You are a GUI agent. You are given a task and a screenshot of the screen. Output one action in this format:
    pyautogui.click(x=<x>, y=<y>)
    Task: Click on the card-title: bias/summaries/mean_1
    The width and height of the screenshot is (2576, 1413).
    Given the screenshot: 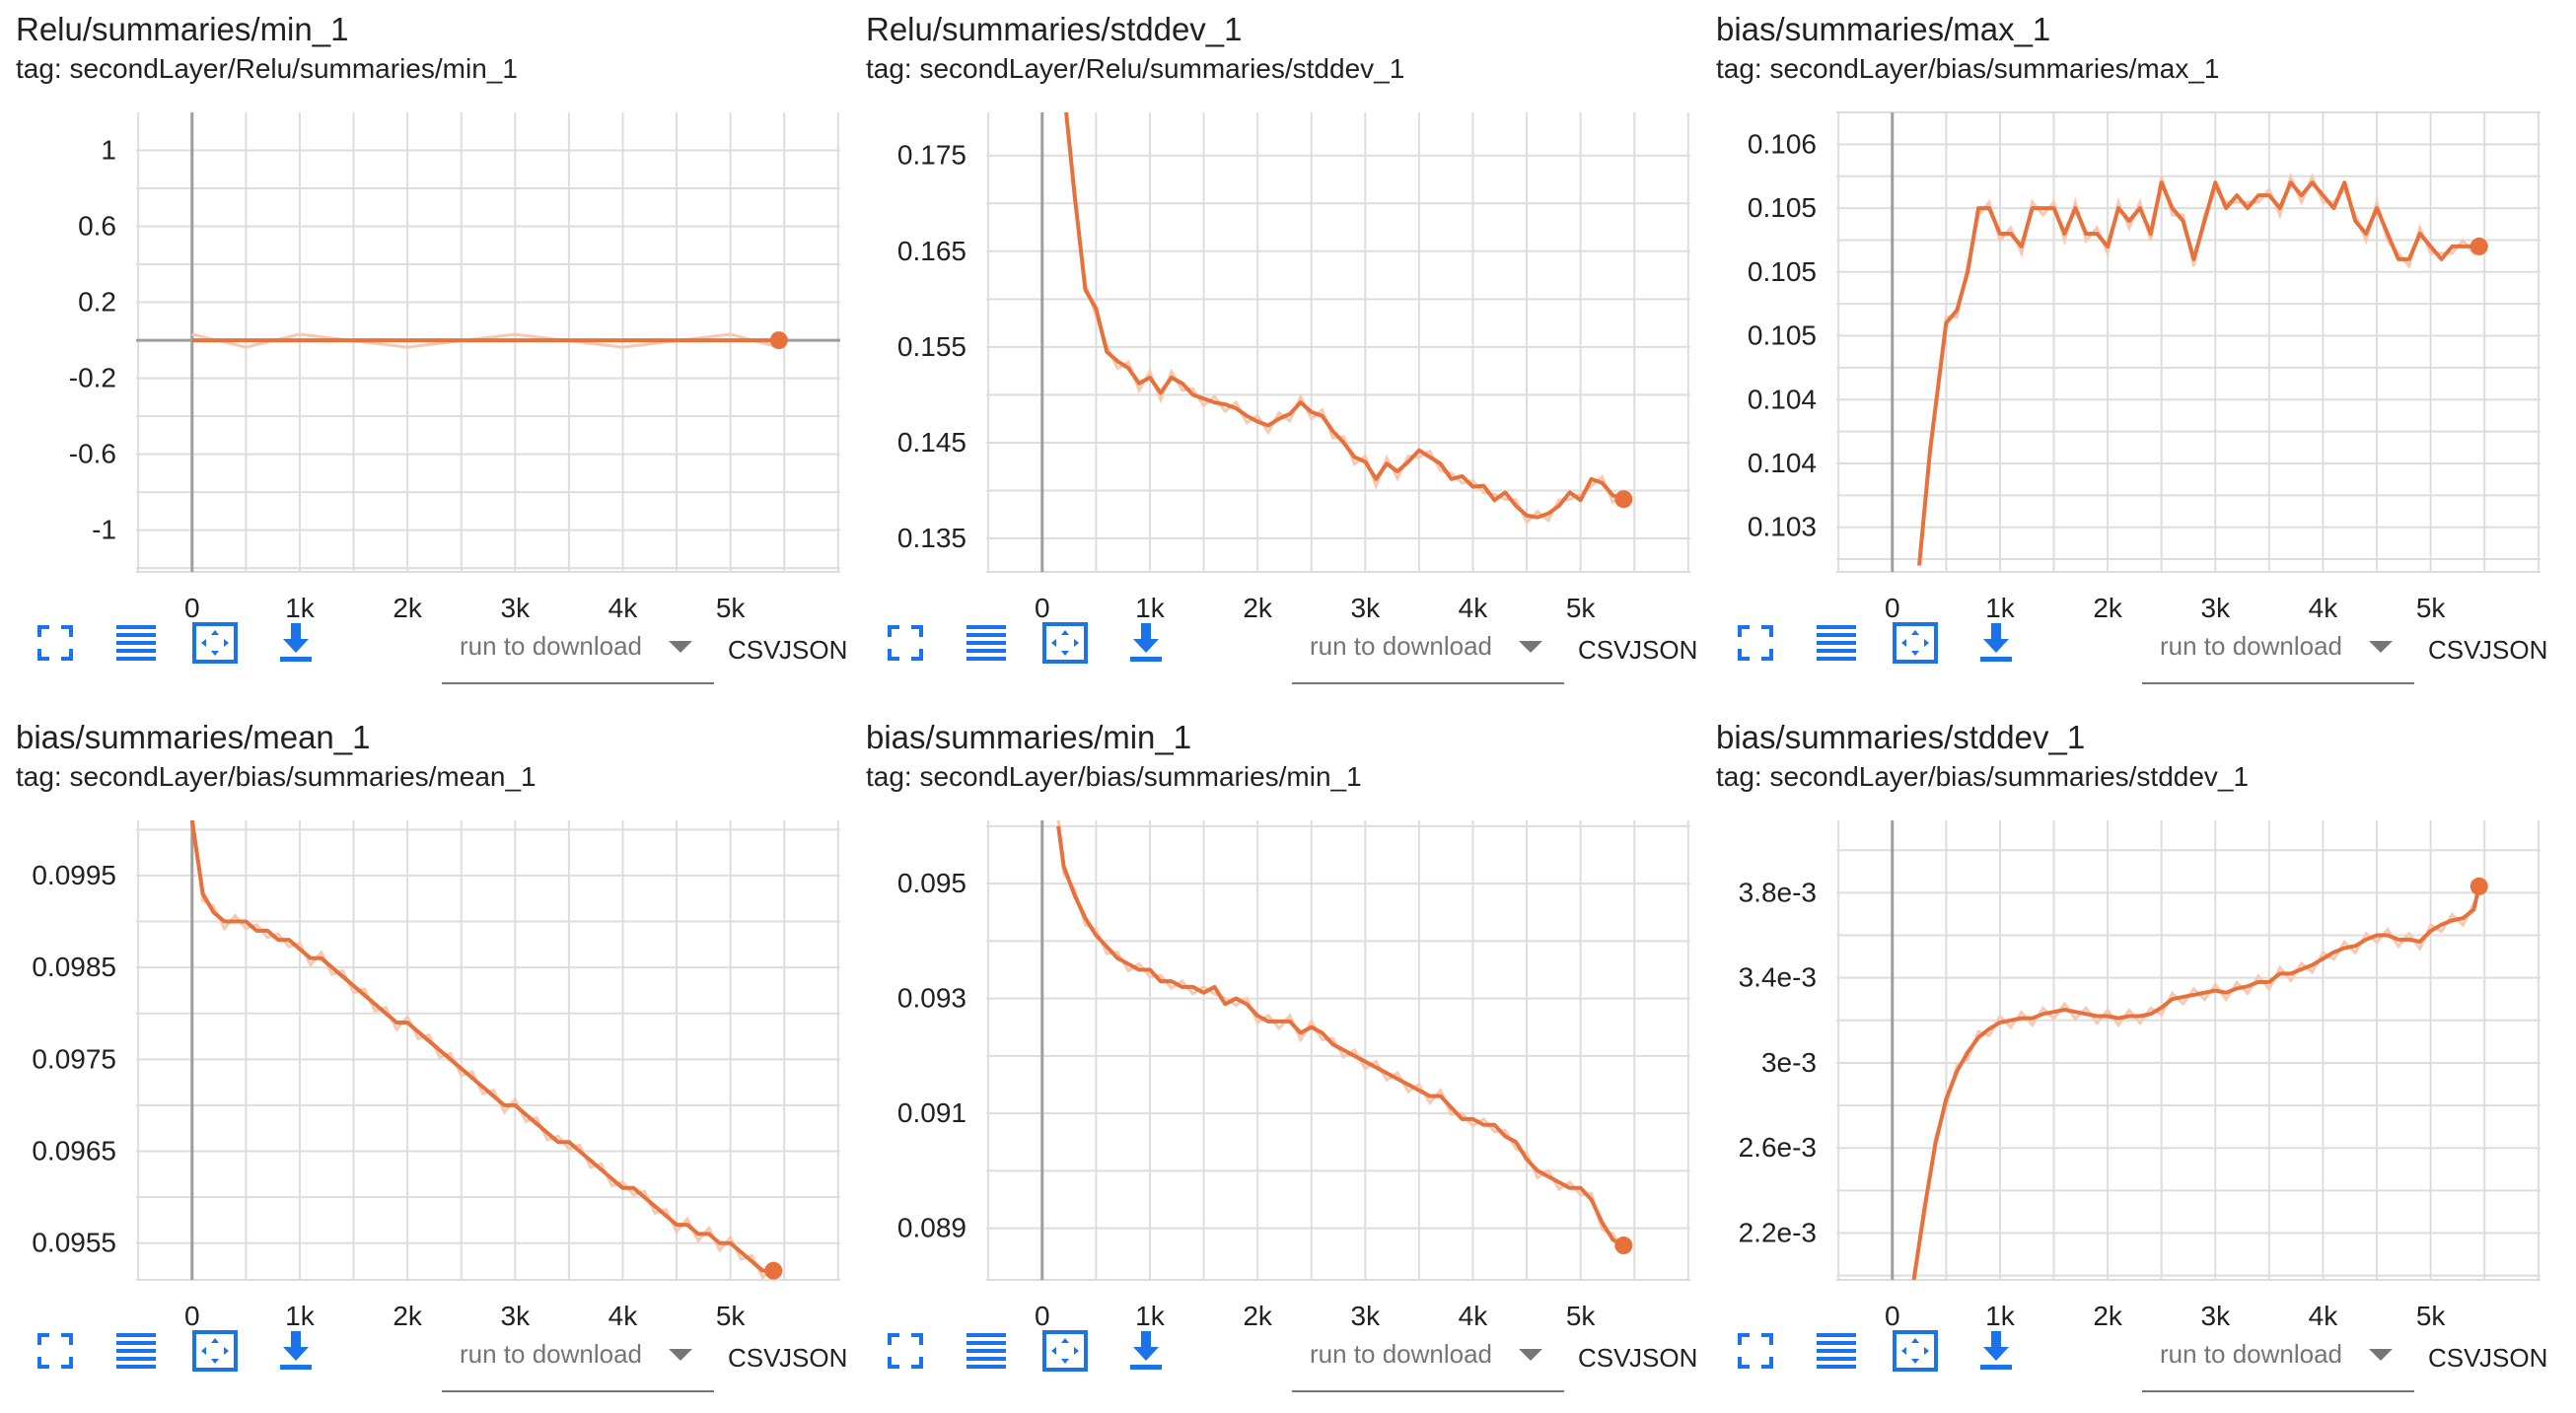 What is the action you would take?
    pyautogui.click(x=193, y=737)
    